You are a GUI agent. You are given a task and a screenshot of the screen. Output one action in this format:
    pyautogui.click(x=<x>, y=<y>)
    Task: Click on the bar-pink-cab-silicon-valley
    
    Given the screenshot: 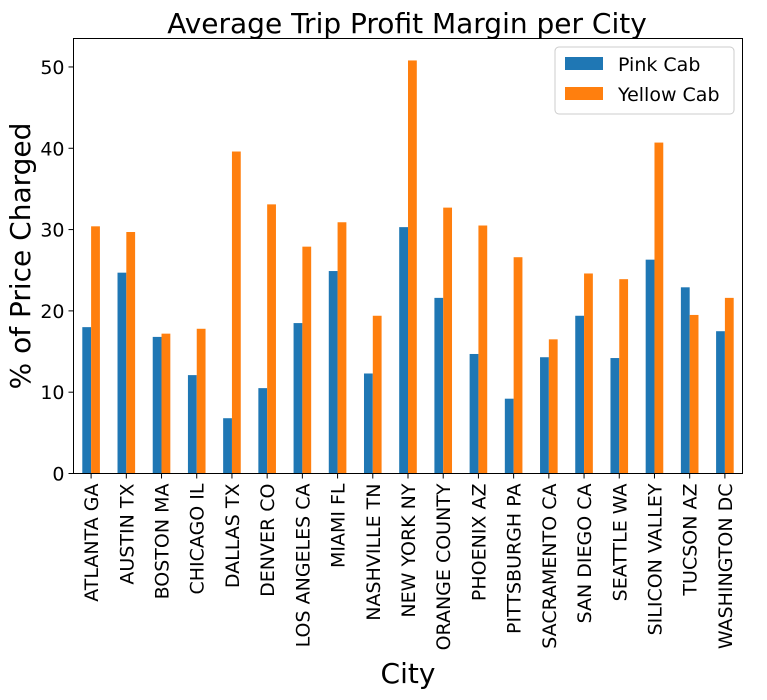 What is the action you would take?
    pyautogui.click(x=650, y=366)
    